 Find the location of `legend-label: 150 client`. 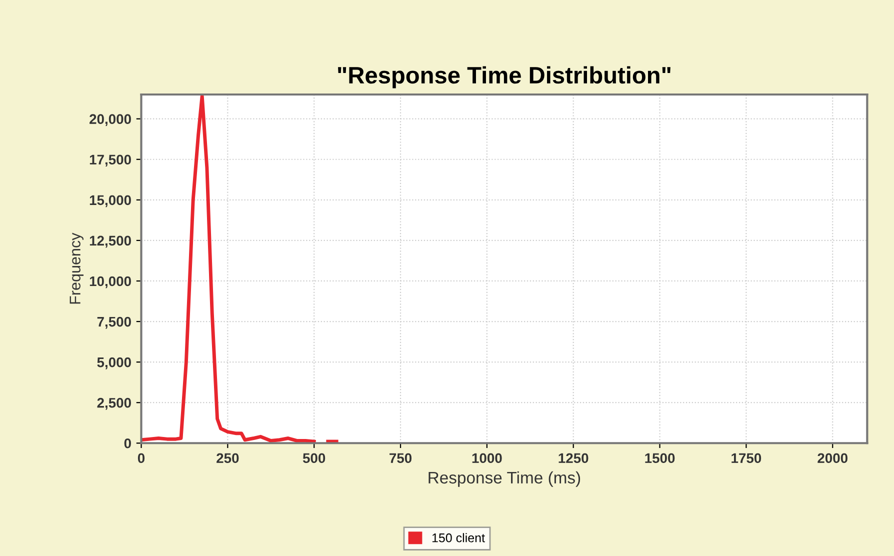

legend-label: 150 client is located at coordinates (458, 537).